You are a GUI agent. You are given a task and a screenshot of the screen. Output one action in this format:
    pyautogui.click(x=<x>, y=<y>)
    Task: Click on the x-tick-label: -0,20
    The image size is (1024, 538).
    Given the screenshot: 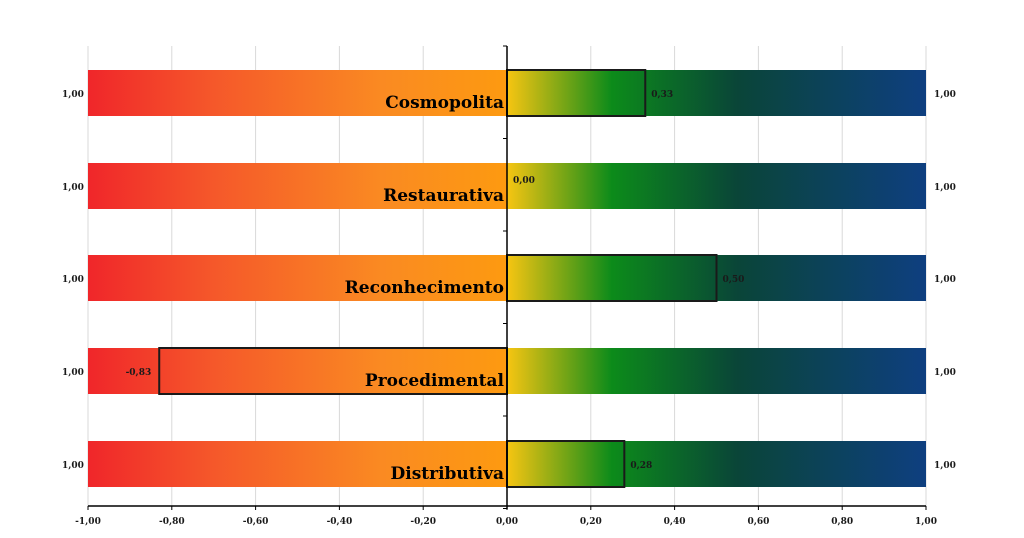 What is the action you would take?
    pyautogui.click(x=423, y=522)
    